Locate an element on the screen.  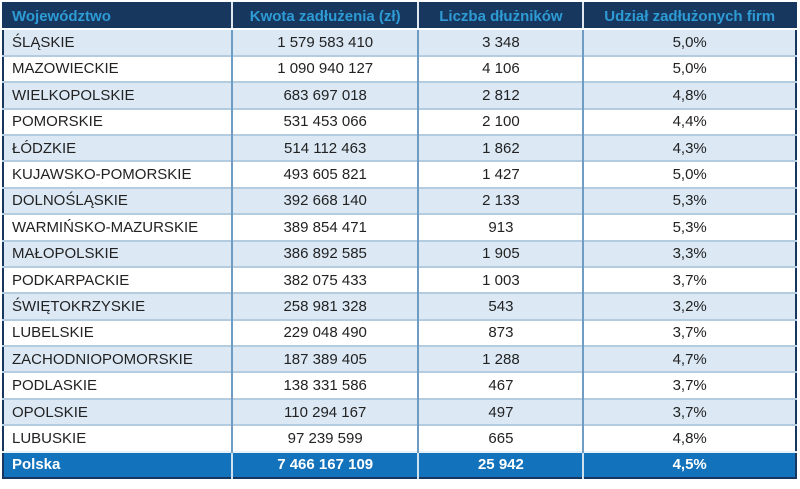
table-row: WIELKOPOLSKIE 683 697 018 2 812 4,8% is located at coordinates (399, 95).